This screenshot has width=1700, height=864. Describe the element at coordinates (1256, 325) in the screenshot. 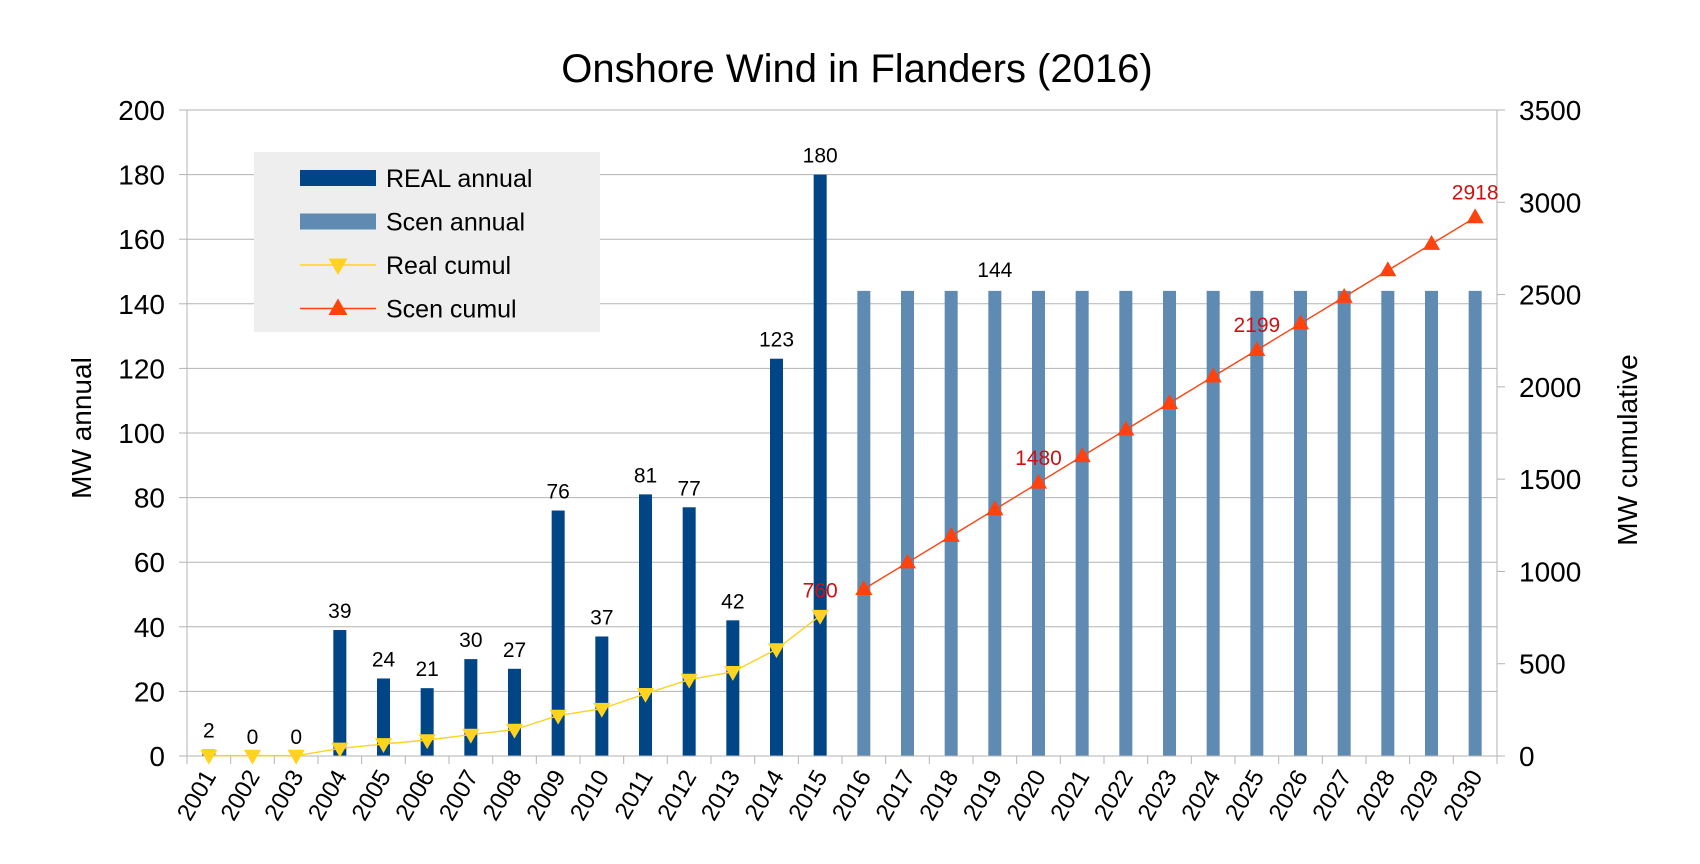

I see `annotation-label: 2199` at that location.